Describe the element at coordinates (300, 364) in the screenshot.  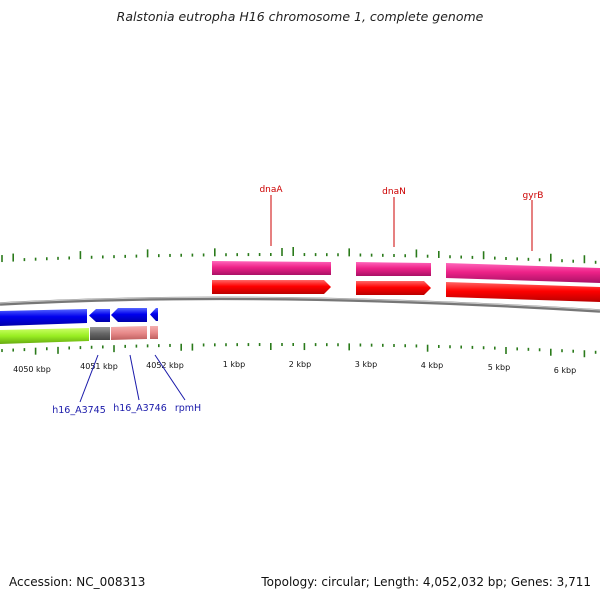
I see `scale-label: 2 kbp` at that location.